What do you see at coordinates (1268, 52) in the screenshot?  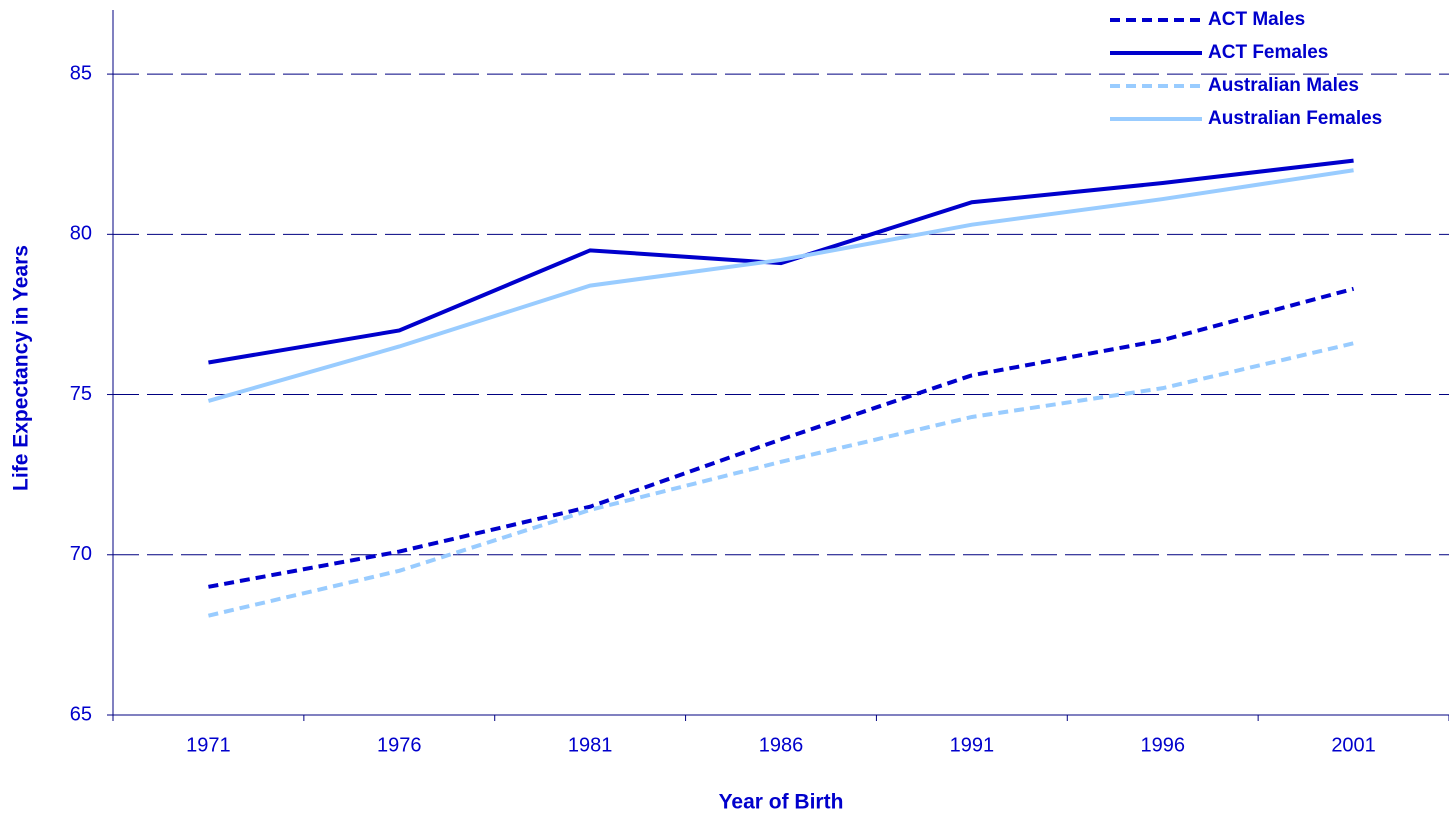 I see `legend-label: ACT Females` at bounding box center [1268, 52].